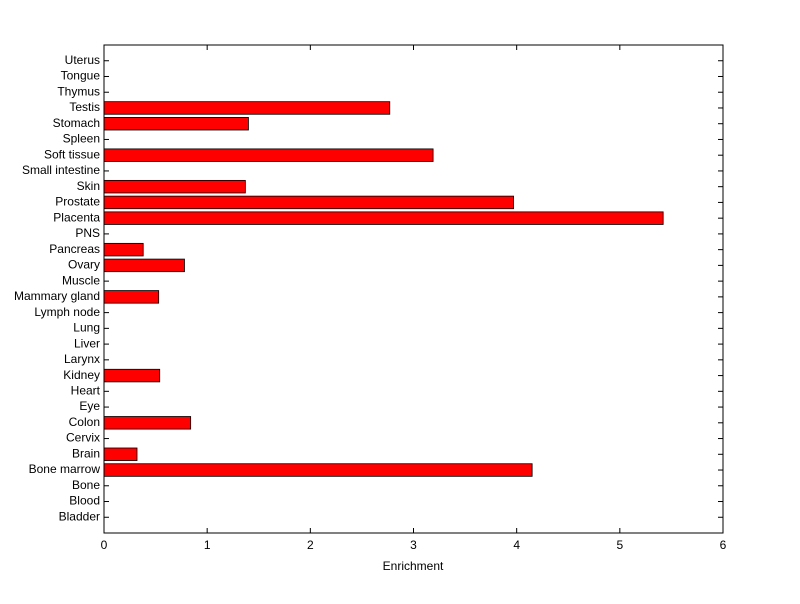  I want to click on y-tick-label: Spleen, so click(81, 139).